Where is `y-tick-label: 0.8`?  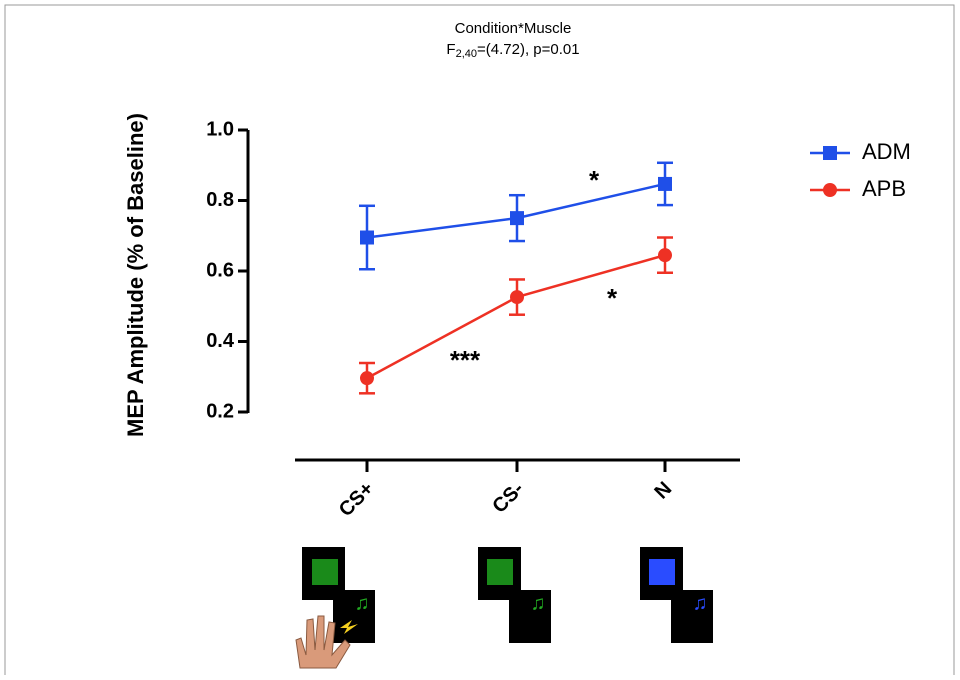
y-tick-label: 0.8 is located at coordinates (220, 200).